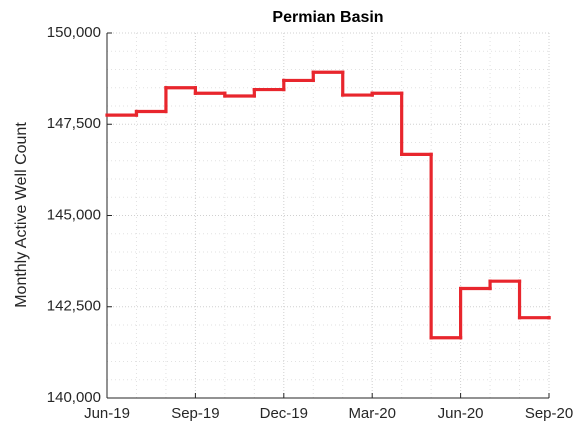 Image resolution: width=584 pixels, height=430 pixels. What do you see at coordinates (107, 413) in the screenshot?
I see `x-tick-label: Jun-19` at bounding box center [107, 413].